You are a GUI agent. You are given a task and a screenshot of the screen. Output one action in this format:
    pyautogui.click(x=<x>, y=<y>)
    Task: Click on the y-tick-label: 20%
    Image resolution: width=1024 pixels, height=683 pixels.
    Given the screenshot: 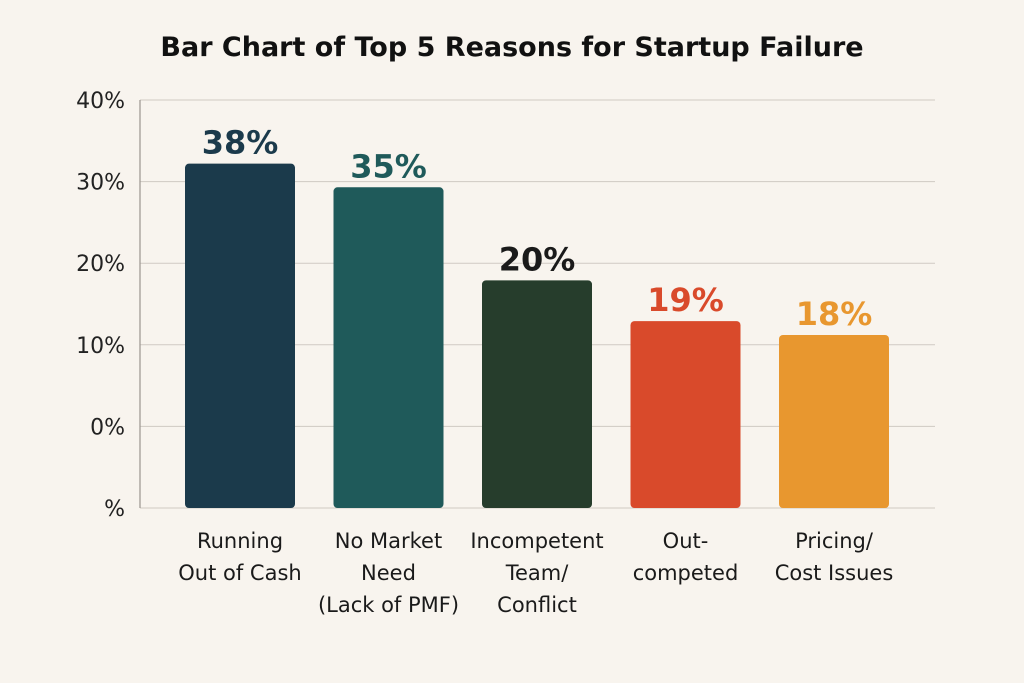 What is the action you would take?
    pyautogui.click(x=100, y=264)
    